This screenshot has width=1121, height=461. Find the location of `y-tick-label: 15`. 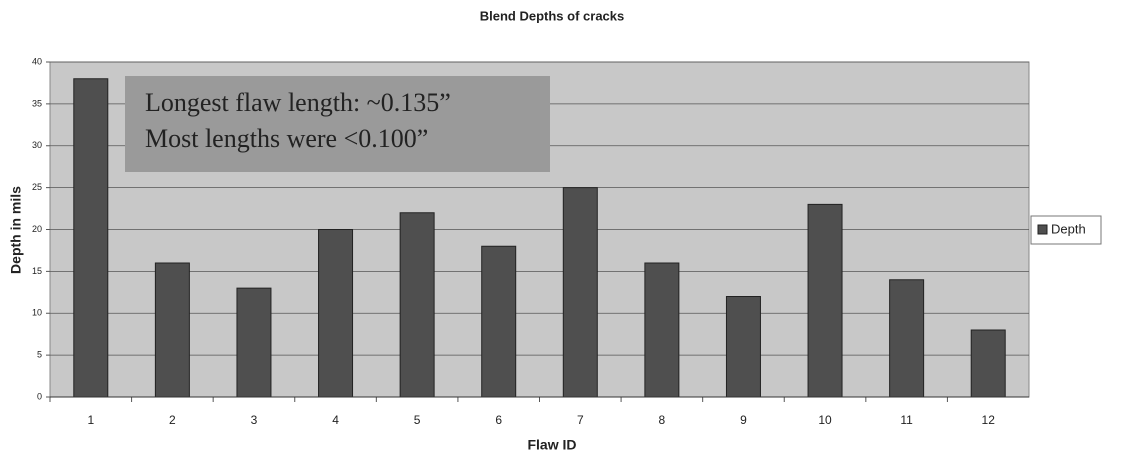

y-tick-label: 15 is located at coordinates (37, 271).